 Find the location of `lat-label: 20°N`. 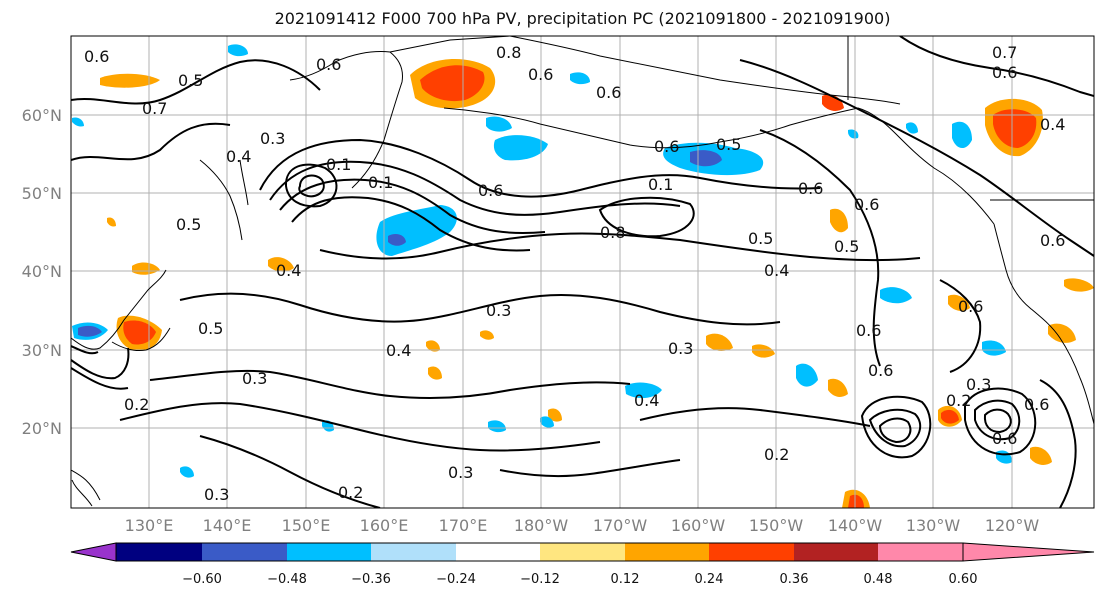

lat-label: 20°N is located at coordinates (42, 428).